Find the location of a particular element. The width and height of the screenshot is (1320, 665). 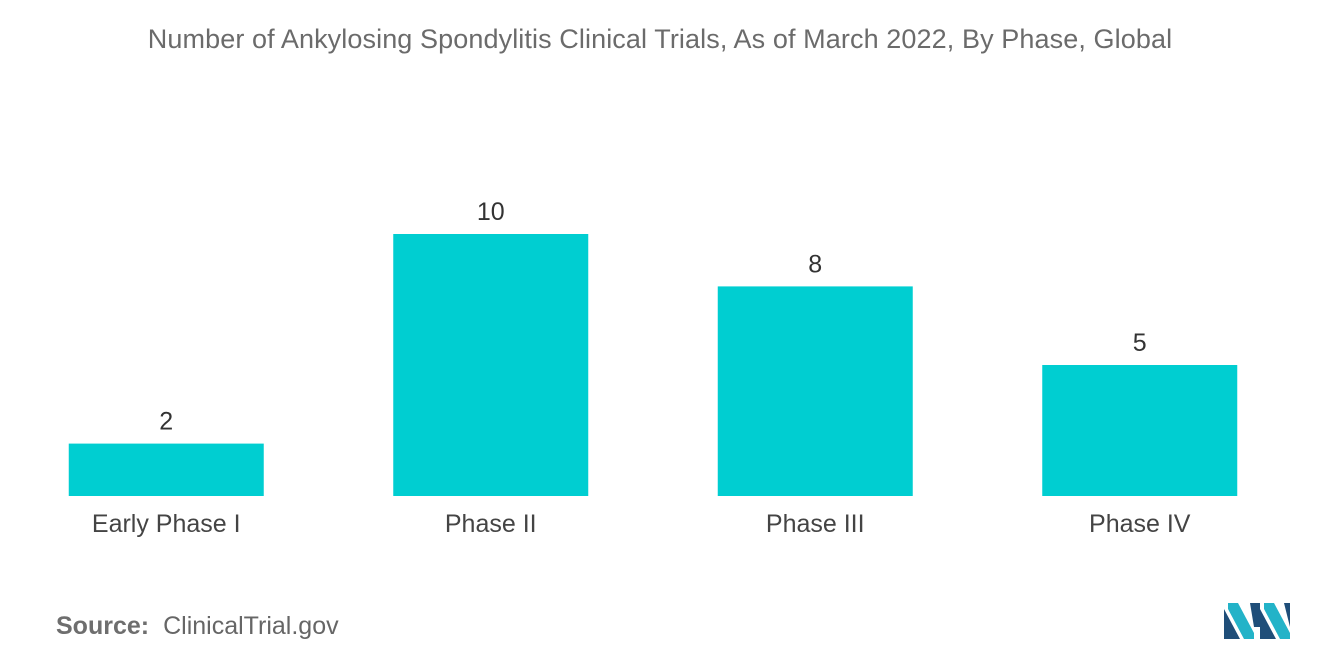

source-value: ClinicalTrial.gov is located at coordinates (251, 626).